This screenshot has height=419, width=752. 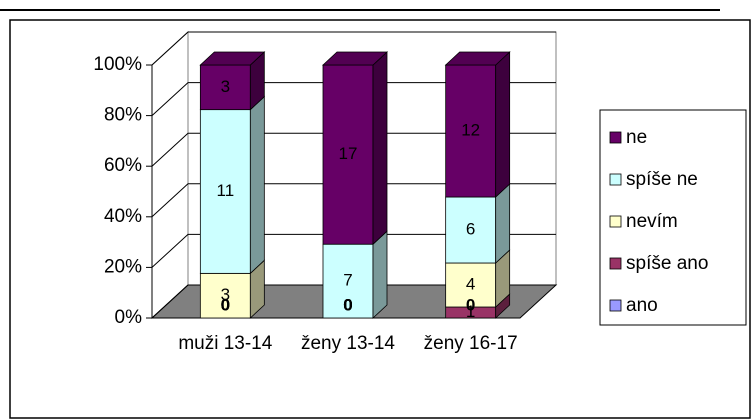 What do you see at coordinates (123, 216) in the screenshot?
I see `y-tick-label: 40%` at bounding box center [123, 216].